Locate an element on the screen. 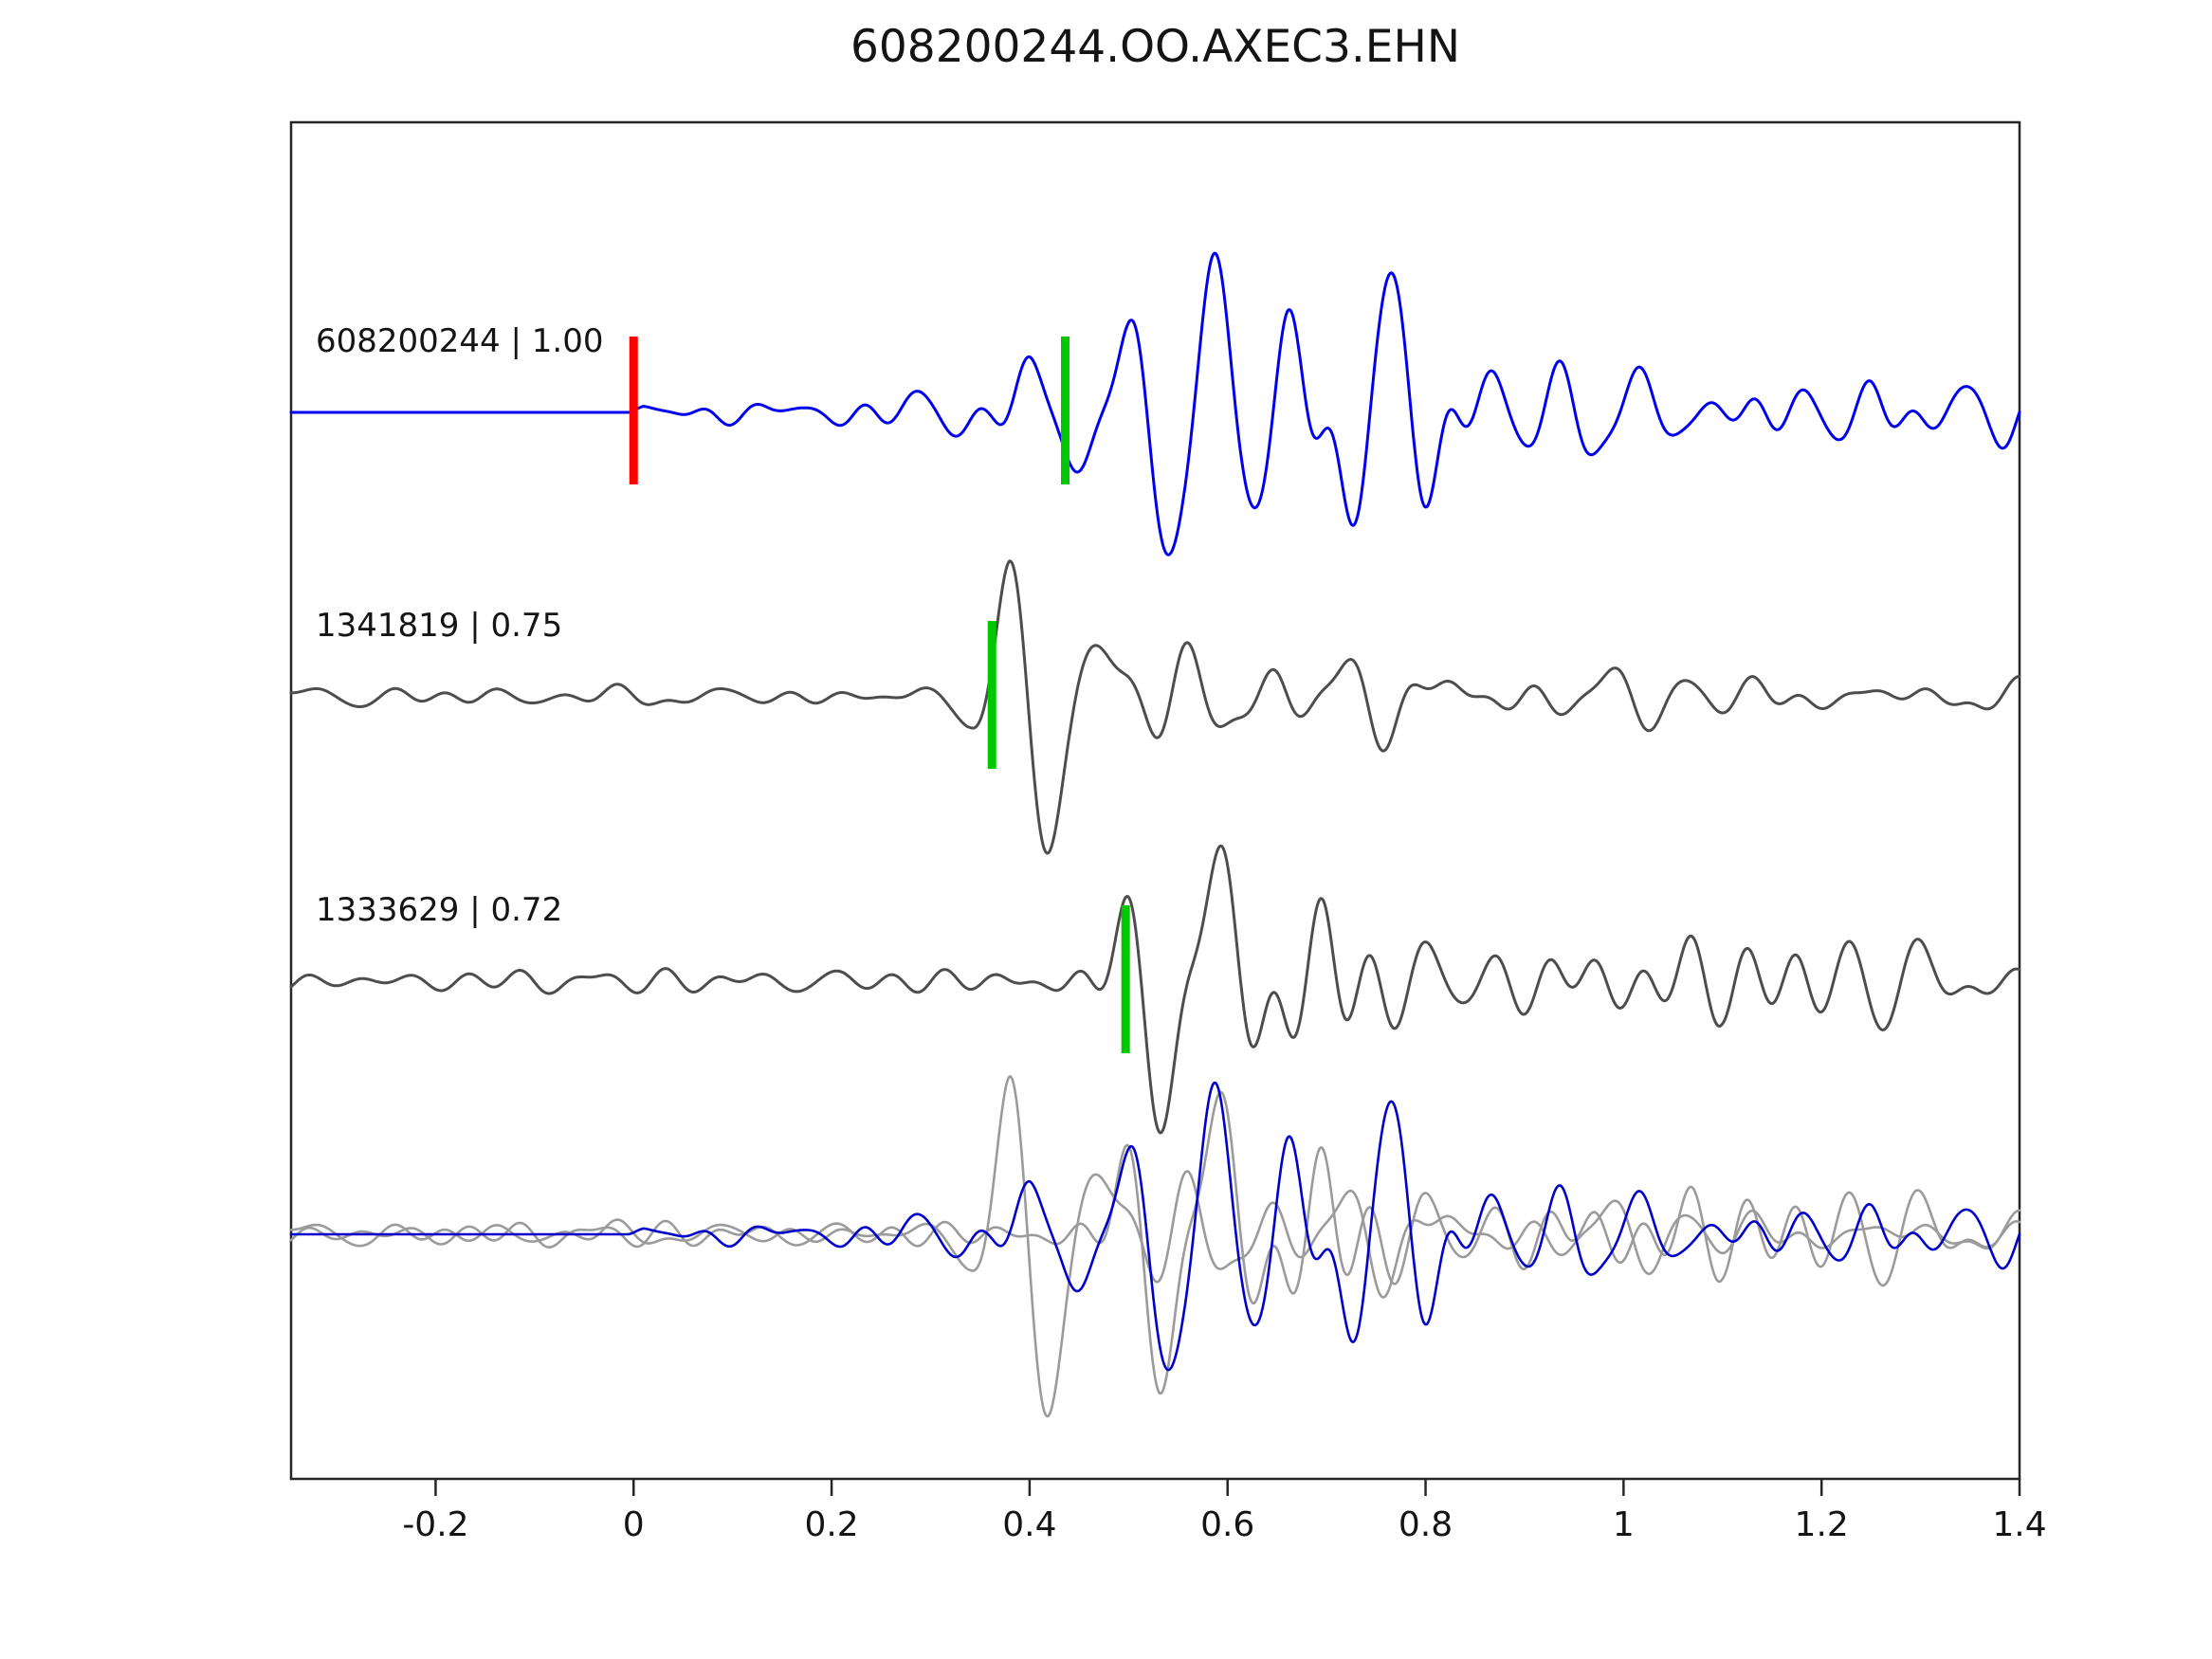 Image resolution: width=2212 pixels, height=1659 pixels. x-tick-label: 1.2 is located at coordinates (1822, 1524).